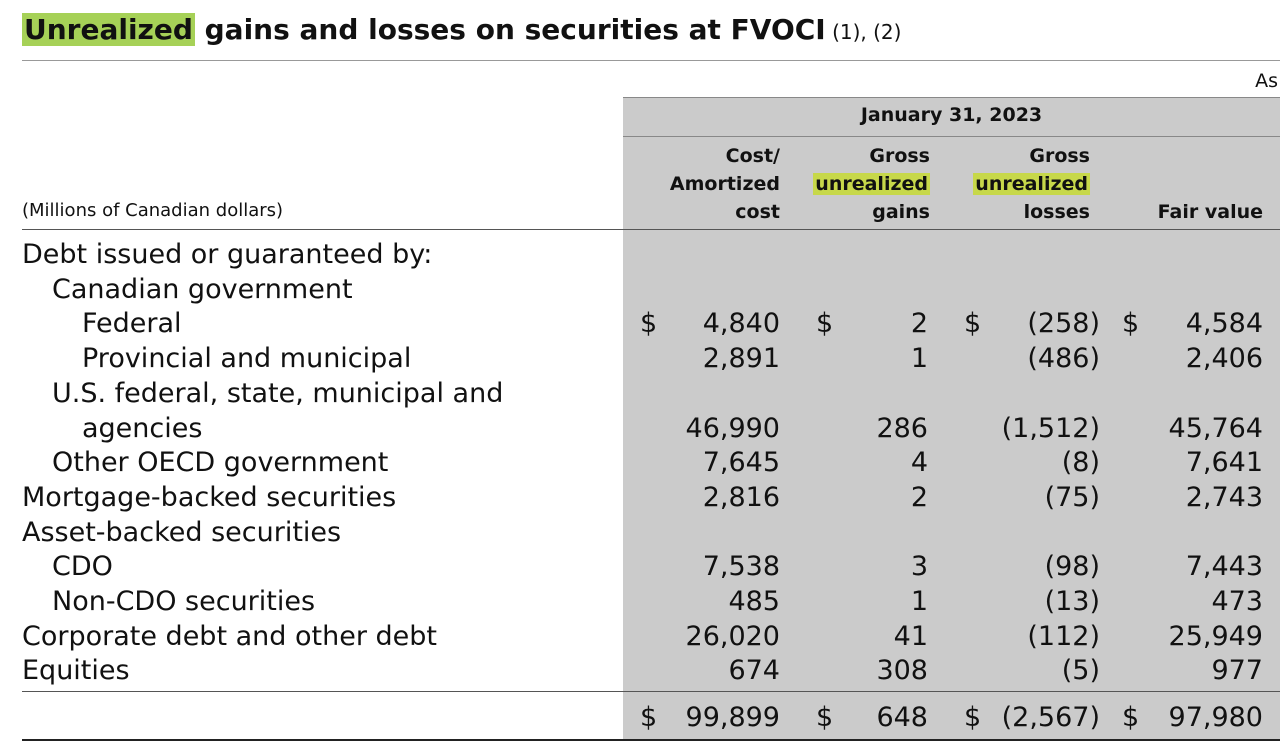 The height and width of the screenshot is (744, 1280). I want to click on header-rule, so click(651, 229).